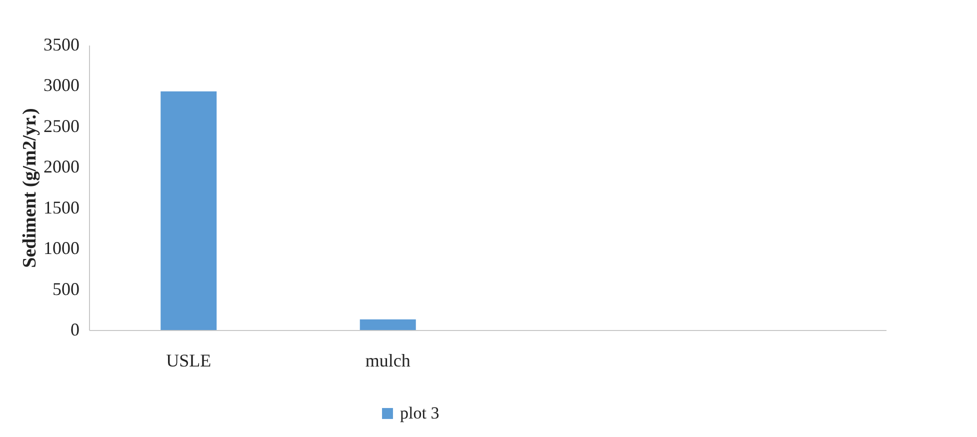 This screenshot has width=977, height=437. Describe the element at coordinates (75, 330) in the screenshot. I see `y-tick-label: 0` at that location.